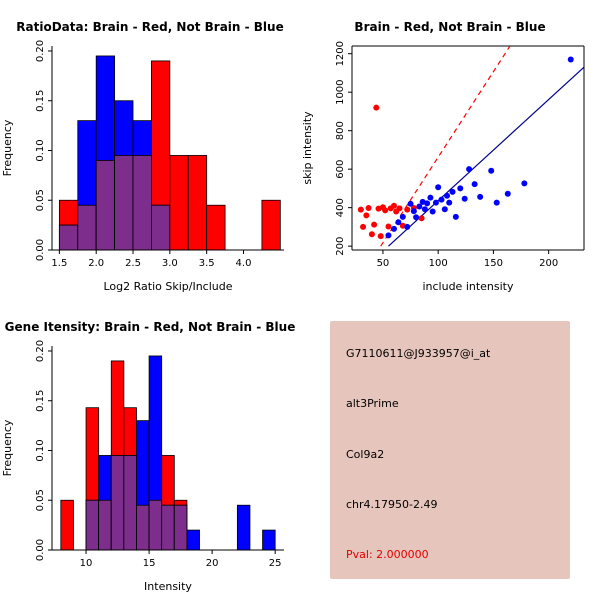  Describe the element at coordinates (86, 563) in the screenshot. I see `svg-text: 10` at that location.